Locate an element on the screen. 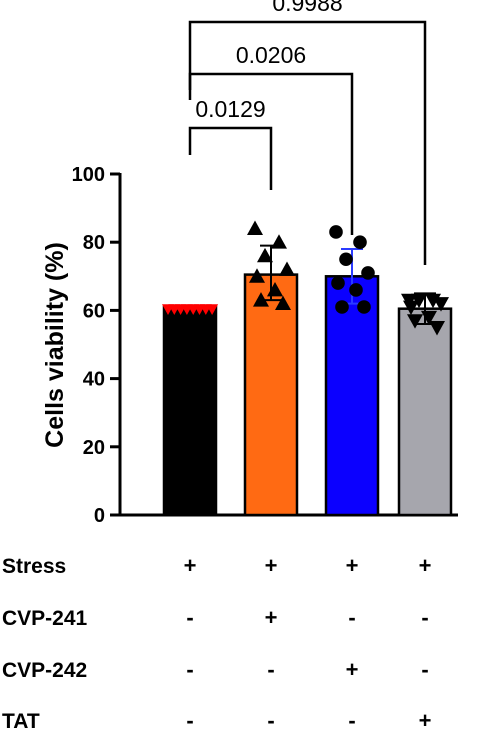 The image size is (484, 731). y-tick-label: 60 is located at coordinates (94, 311).